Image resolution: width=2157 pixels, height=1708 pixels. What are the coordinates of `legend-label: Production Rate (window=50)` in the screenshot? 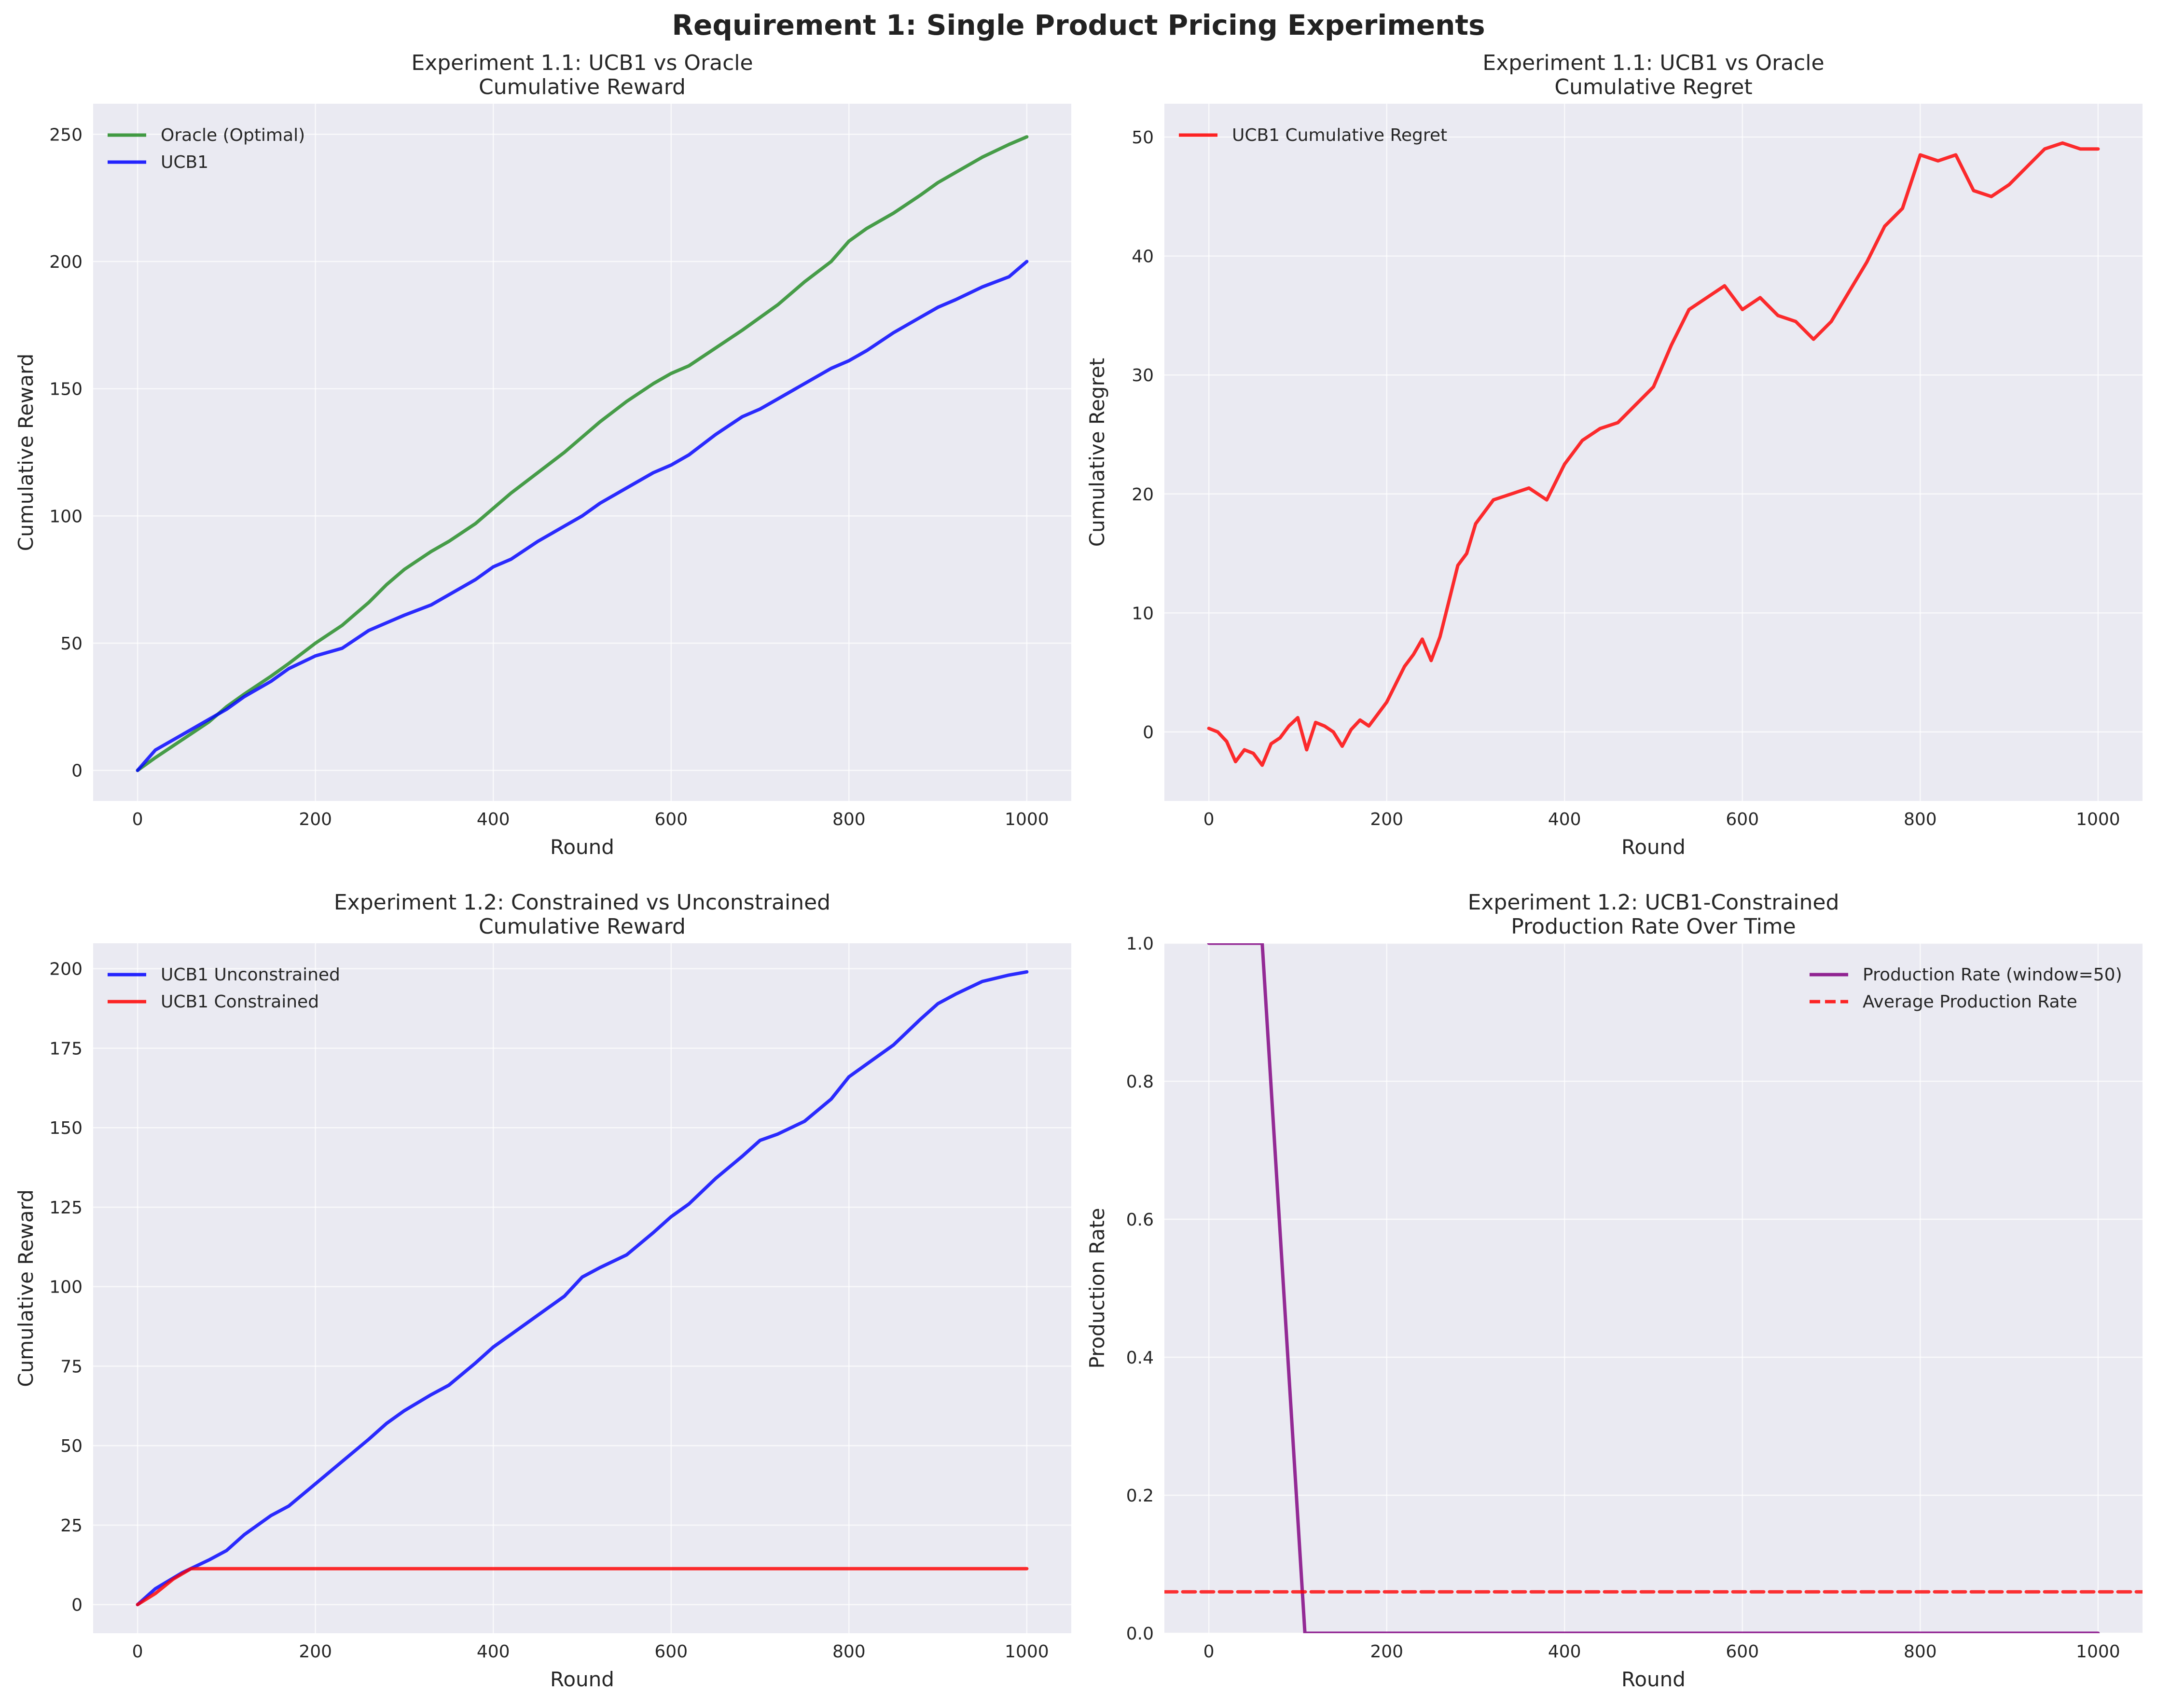 It's located at (1992, 975).